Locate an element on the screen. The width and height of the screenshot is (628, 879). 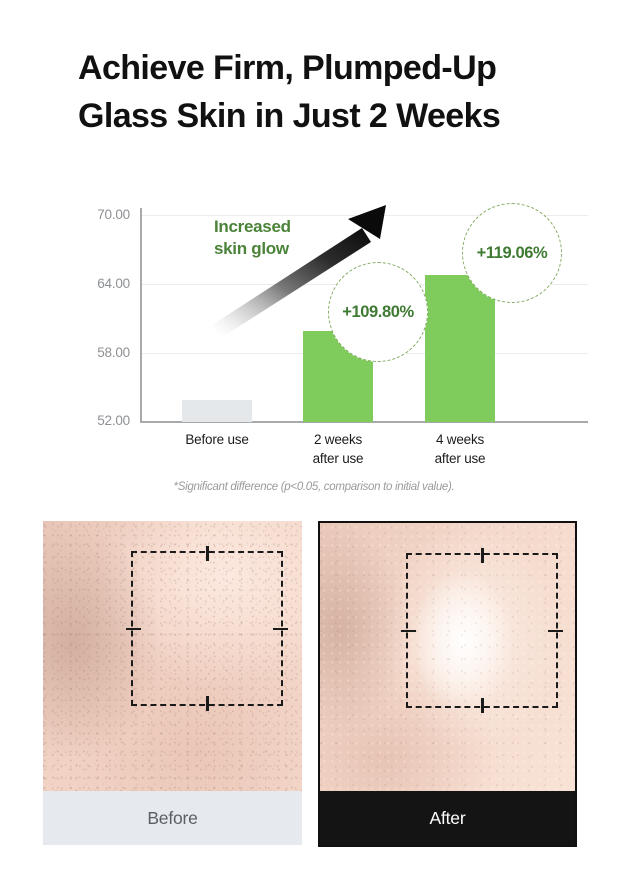
callout-increase-2-weeks-value: +109.80% is located at coordinates (378, 311).